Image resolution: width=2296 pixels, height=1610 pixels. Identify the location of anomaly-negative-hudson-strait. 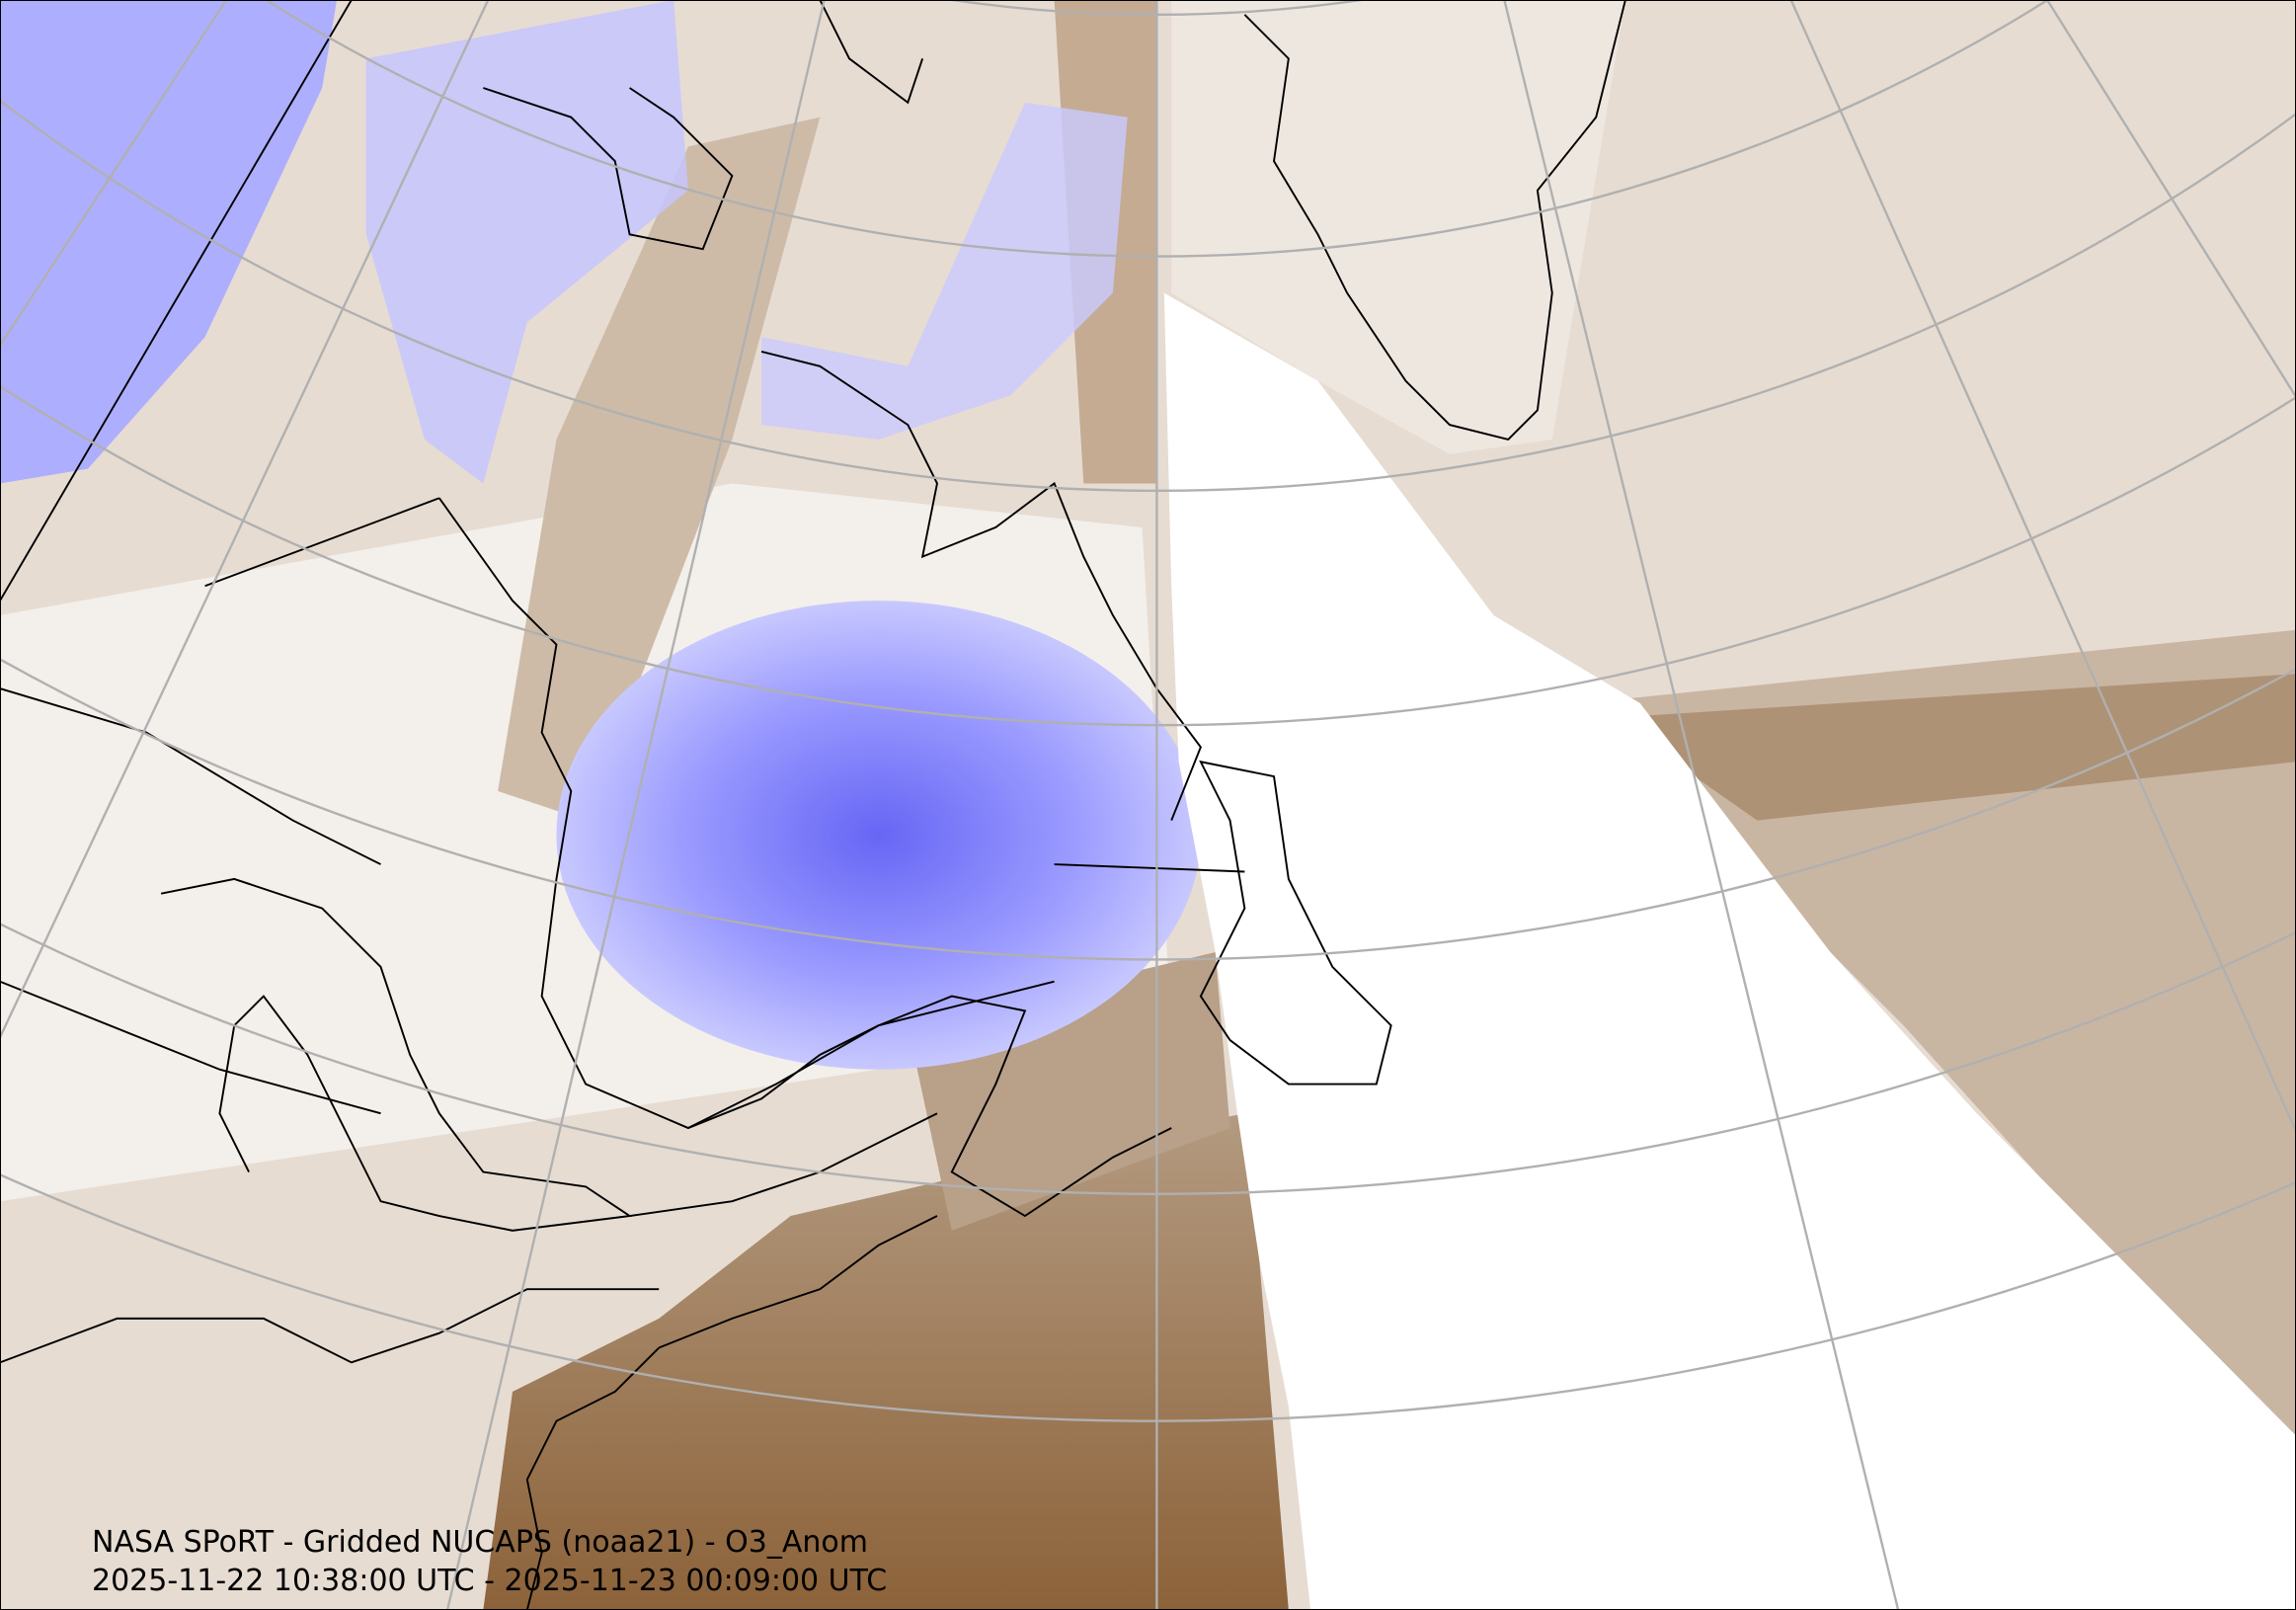
(945, 271).